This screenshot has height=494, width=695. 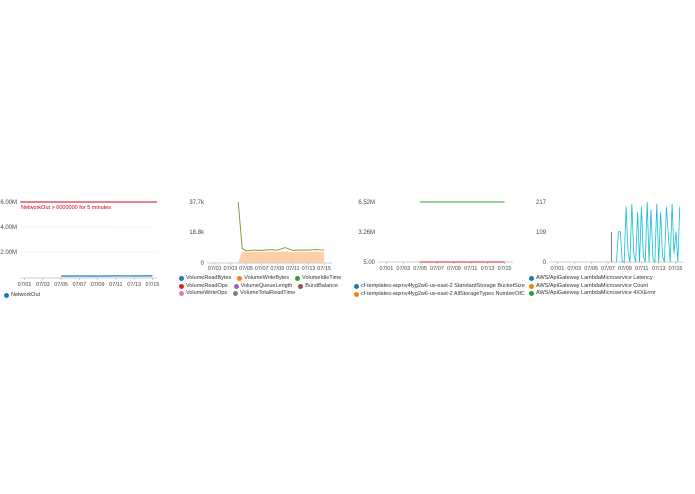 I want to click on area-write-bytes, so click(x=281, y=257).